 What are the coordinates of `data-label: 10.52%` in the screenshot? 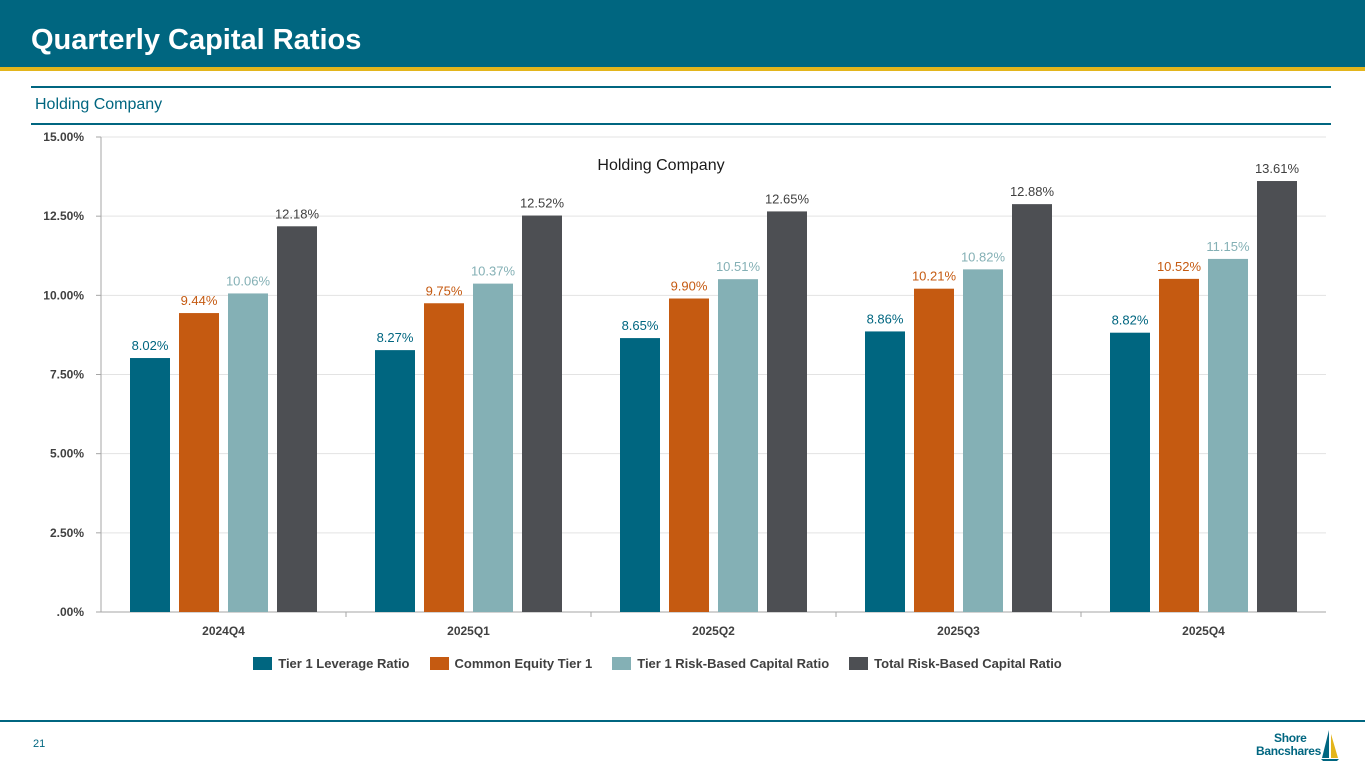 It's located at (1179, 266).